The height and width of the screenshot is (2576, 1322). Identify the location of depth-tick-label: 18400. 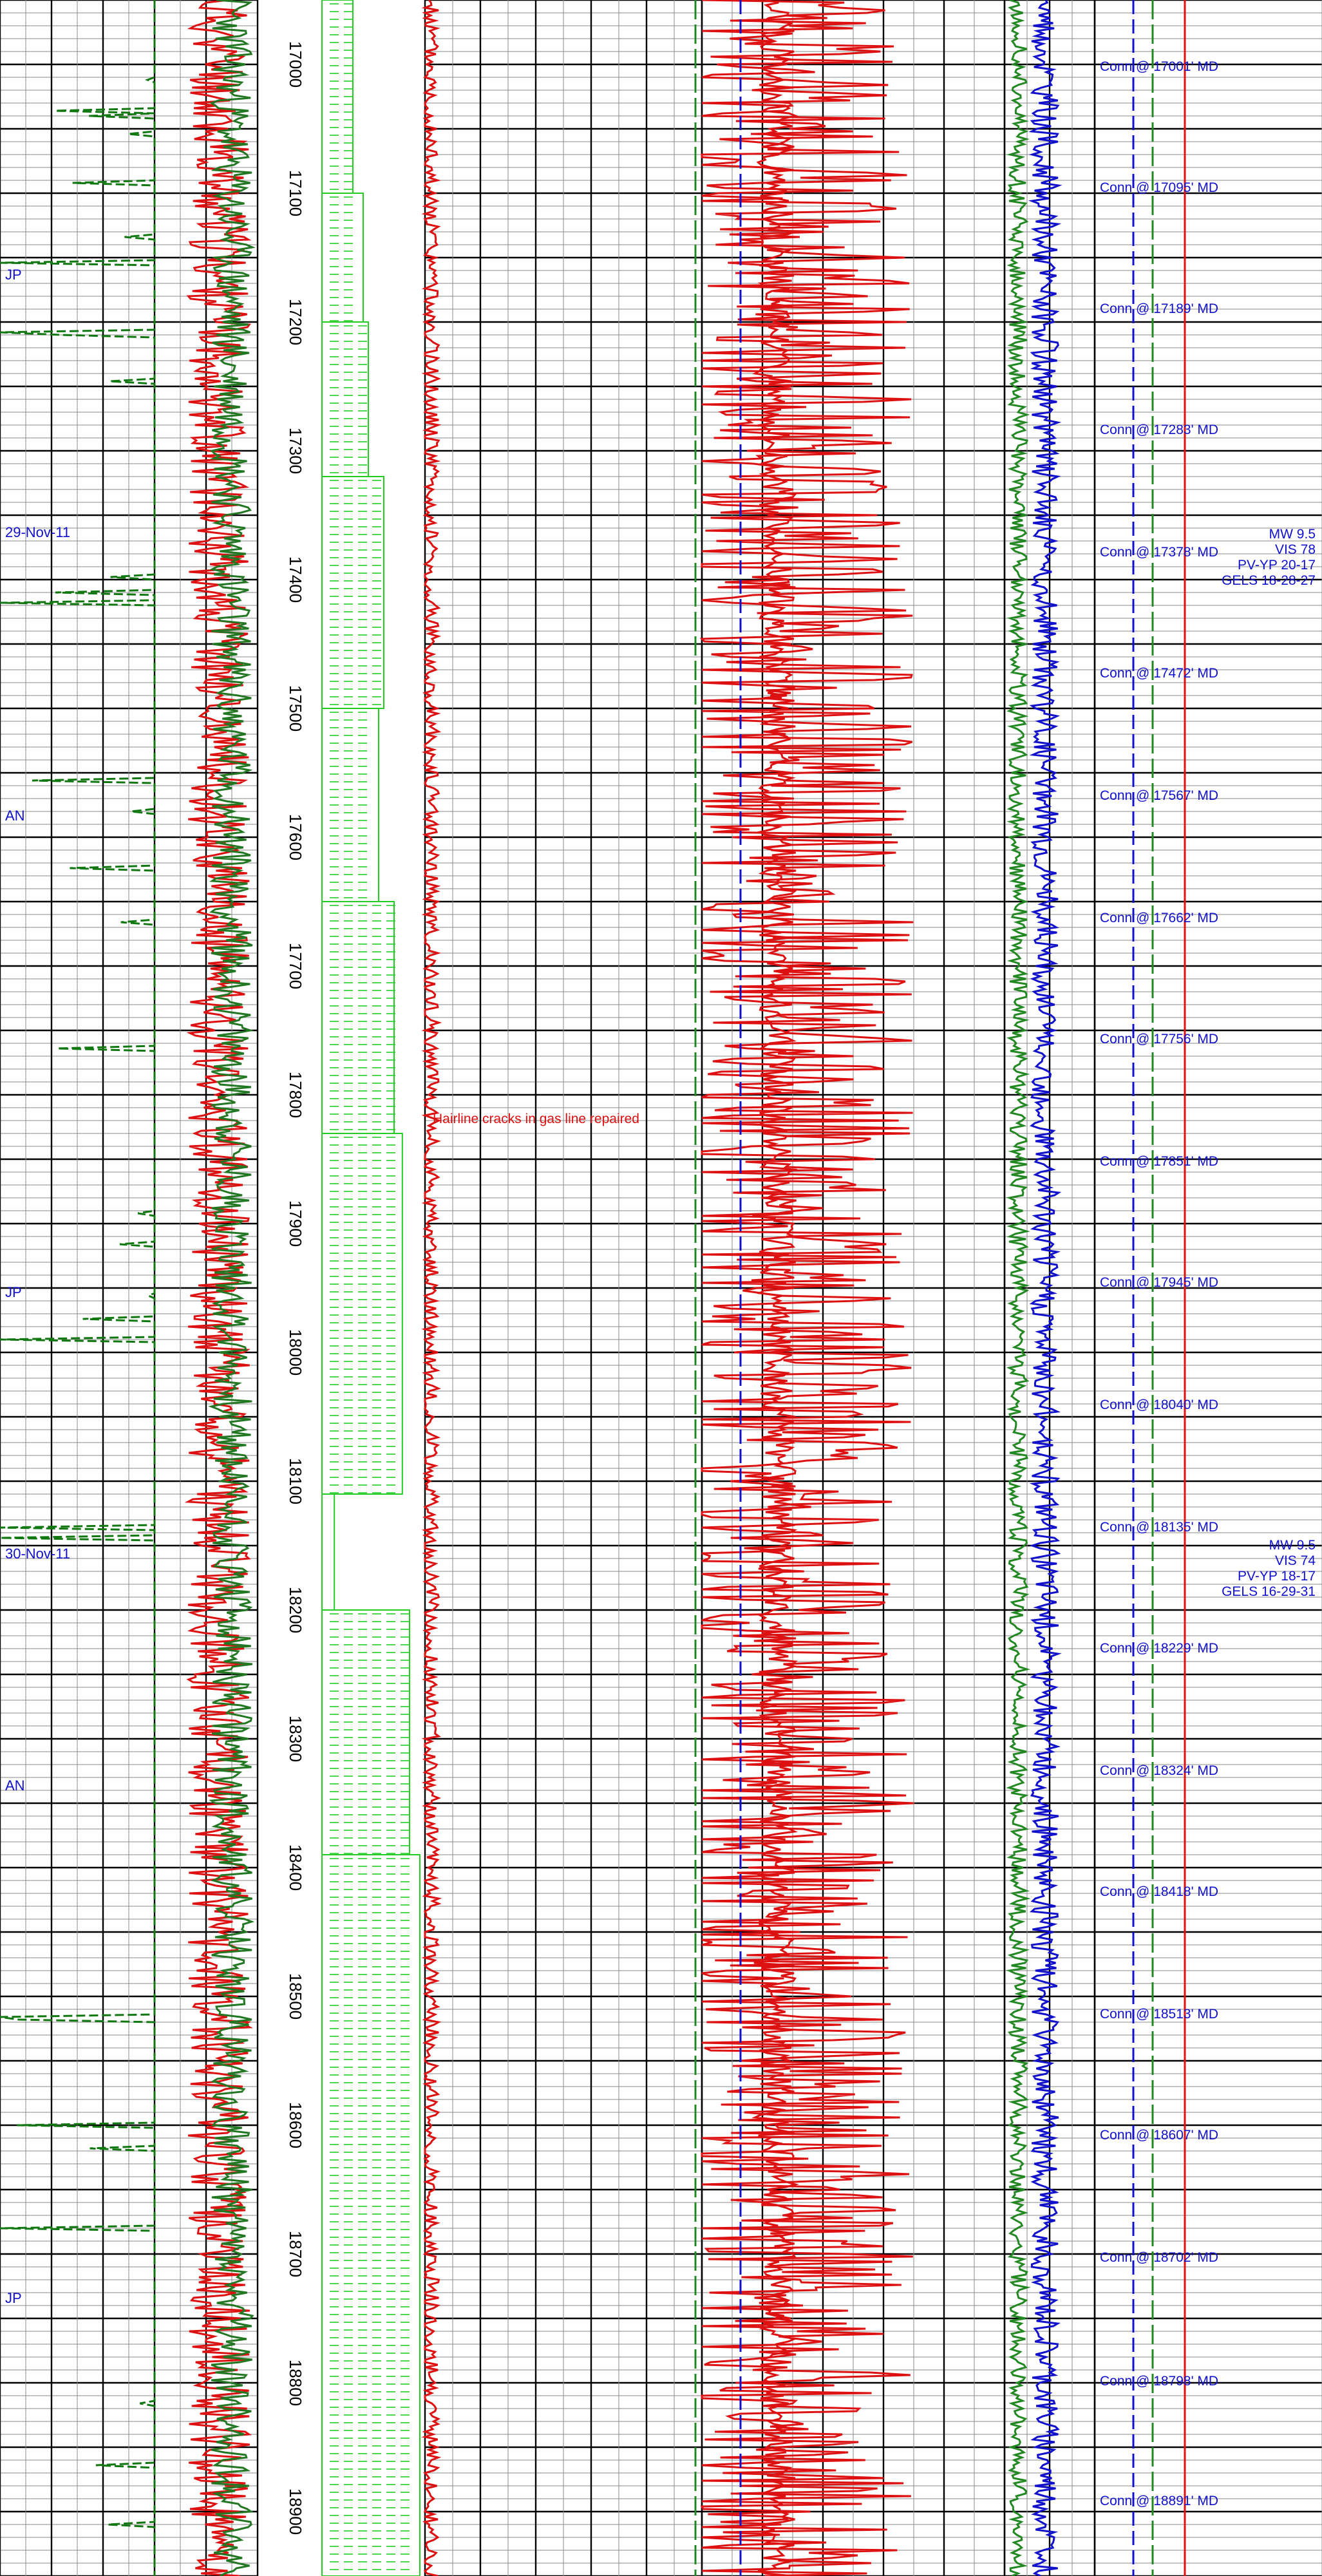
(295, 1867).